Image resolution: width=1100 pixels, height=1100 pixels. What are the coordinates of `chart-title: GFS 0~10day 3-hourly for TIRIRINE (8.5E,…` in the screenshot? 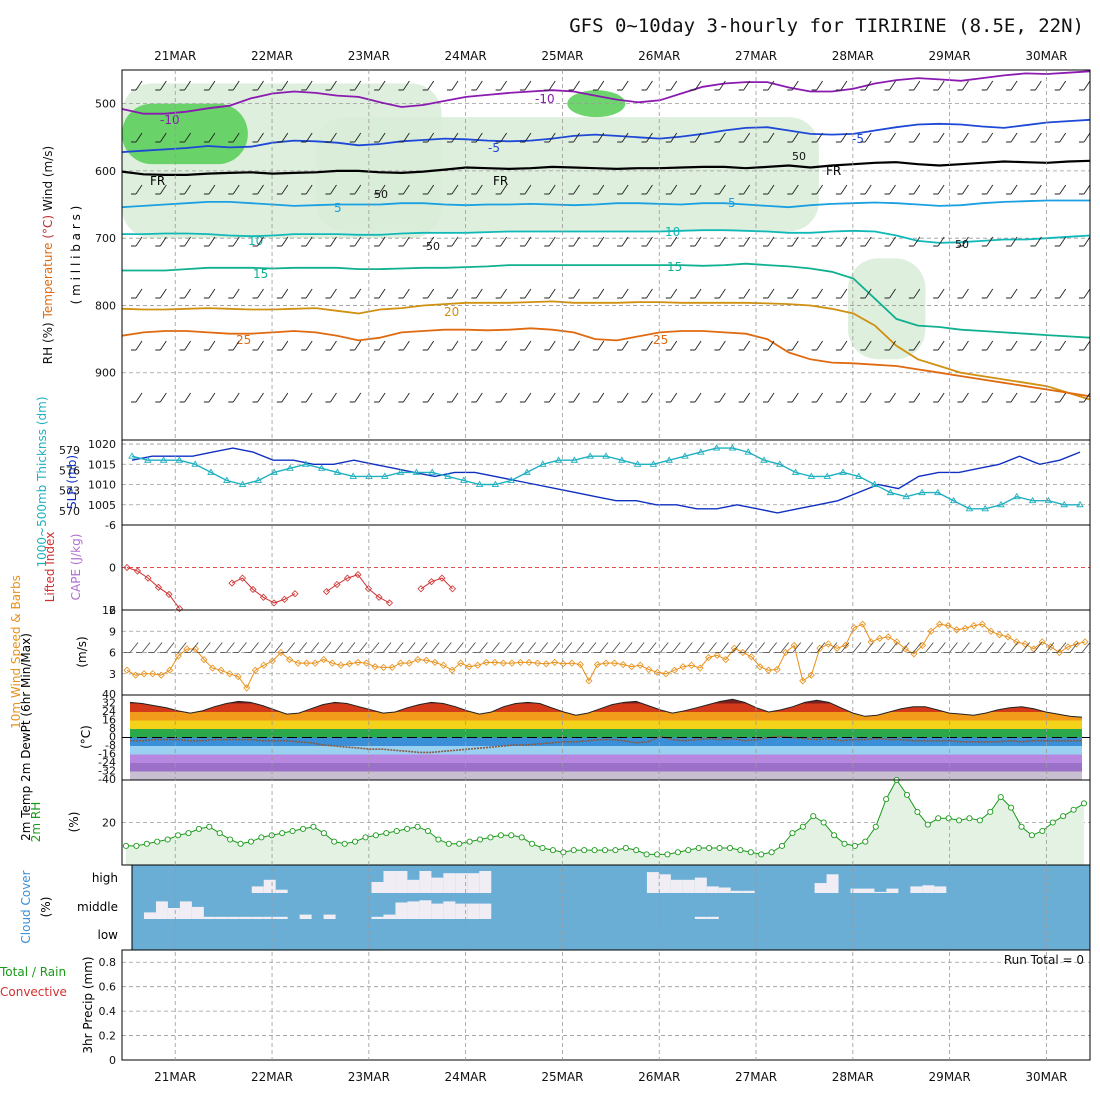 It's located at (826, 26).